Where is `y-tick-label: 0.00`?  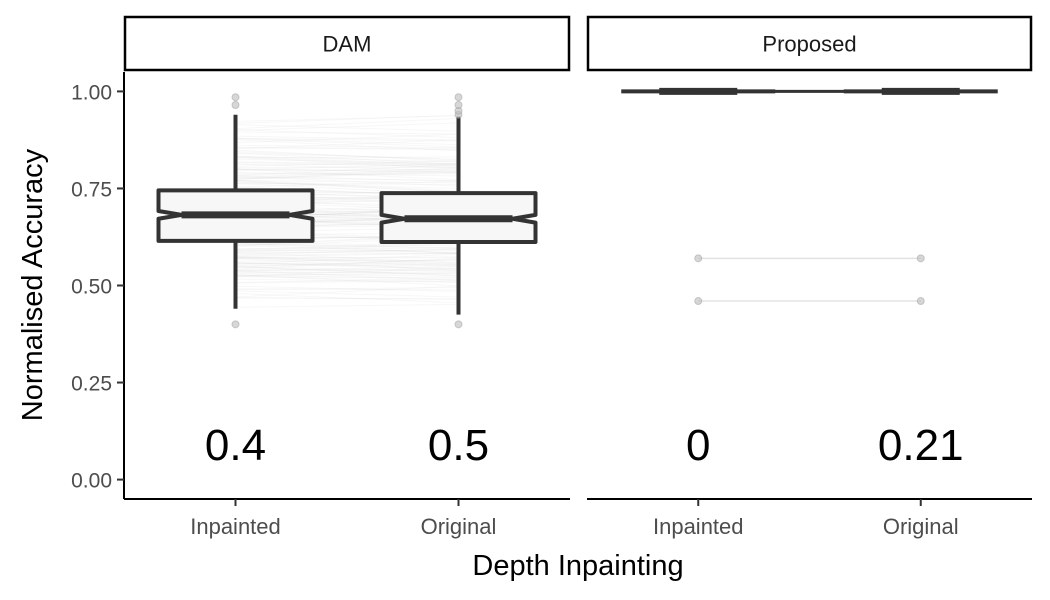
y-tick-label: 0.00 is located at coordinates (91, 481).